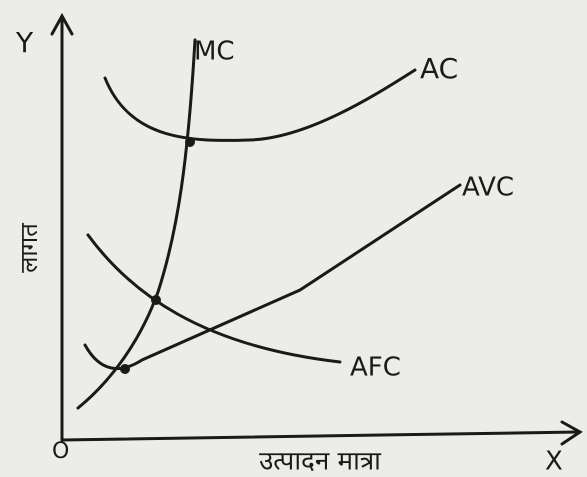 Image resolution: width=587 pixels, height=477 pixels. What do you see at coordinates (260, 105) in the screenshot?
I see `ac-curve` at bounding box center [260, 105].